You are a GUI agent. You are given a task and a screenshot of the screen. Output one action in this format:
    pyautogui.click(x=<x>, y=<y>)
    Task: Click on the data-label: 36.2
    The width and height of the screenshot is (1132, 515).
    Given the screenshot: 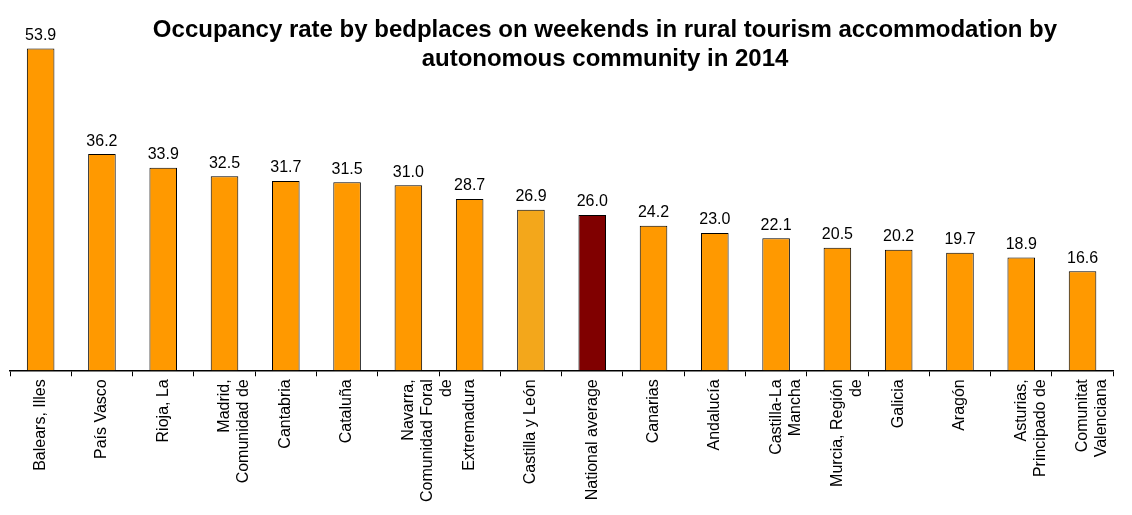 What is the action you would take?
    pyautogui.click(x=102, y=140)
    